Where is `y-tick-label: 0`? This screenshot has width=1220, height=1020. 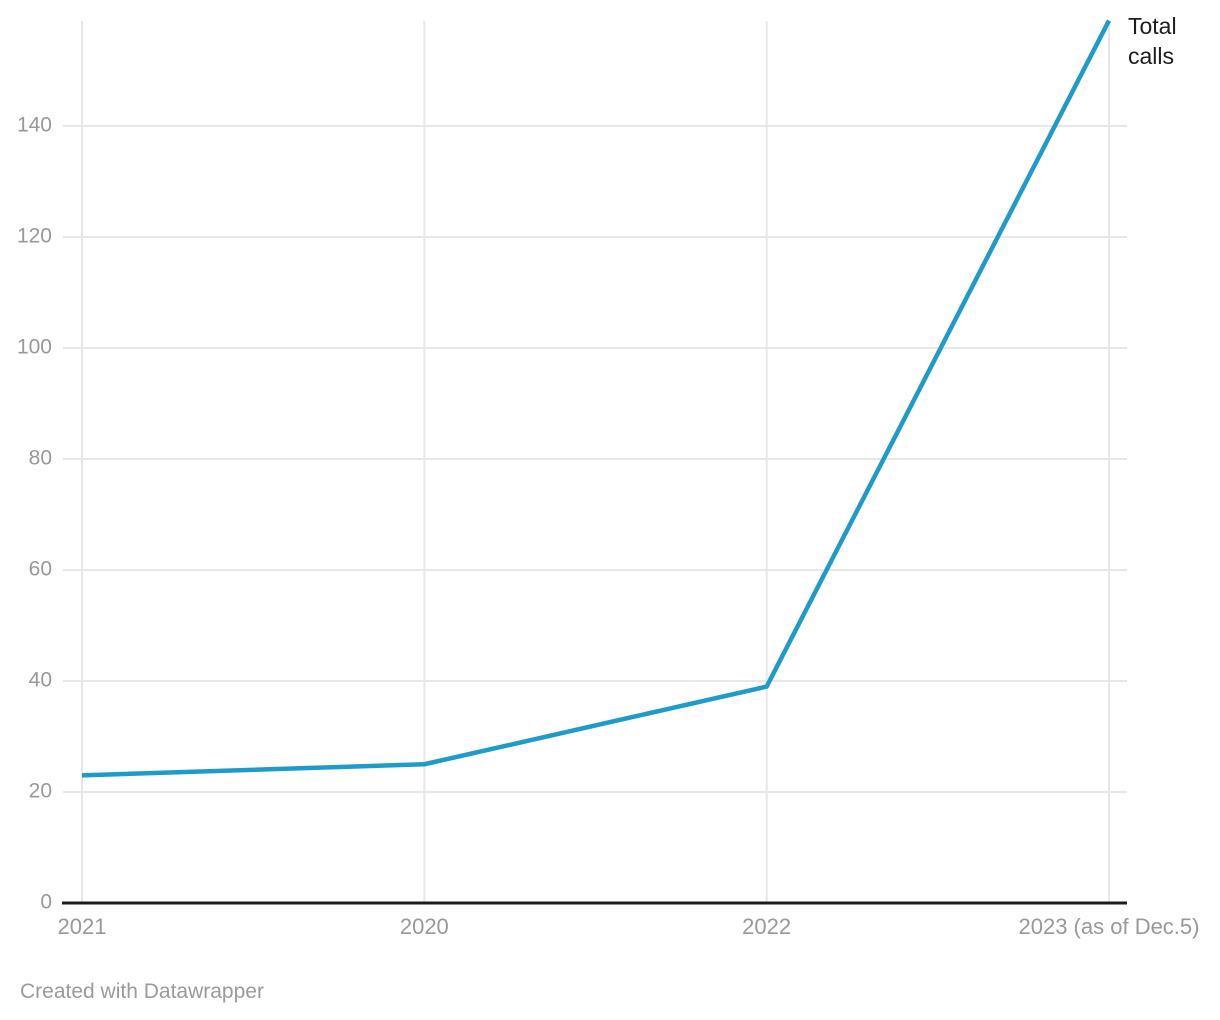 y-tick-label: 0 is located at coordinates (46, 902).